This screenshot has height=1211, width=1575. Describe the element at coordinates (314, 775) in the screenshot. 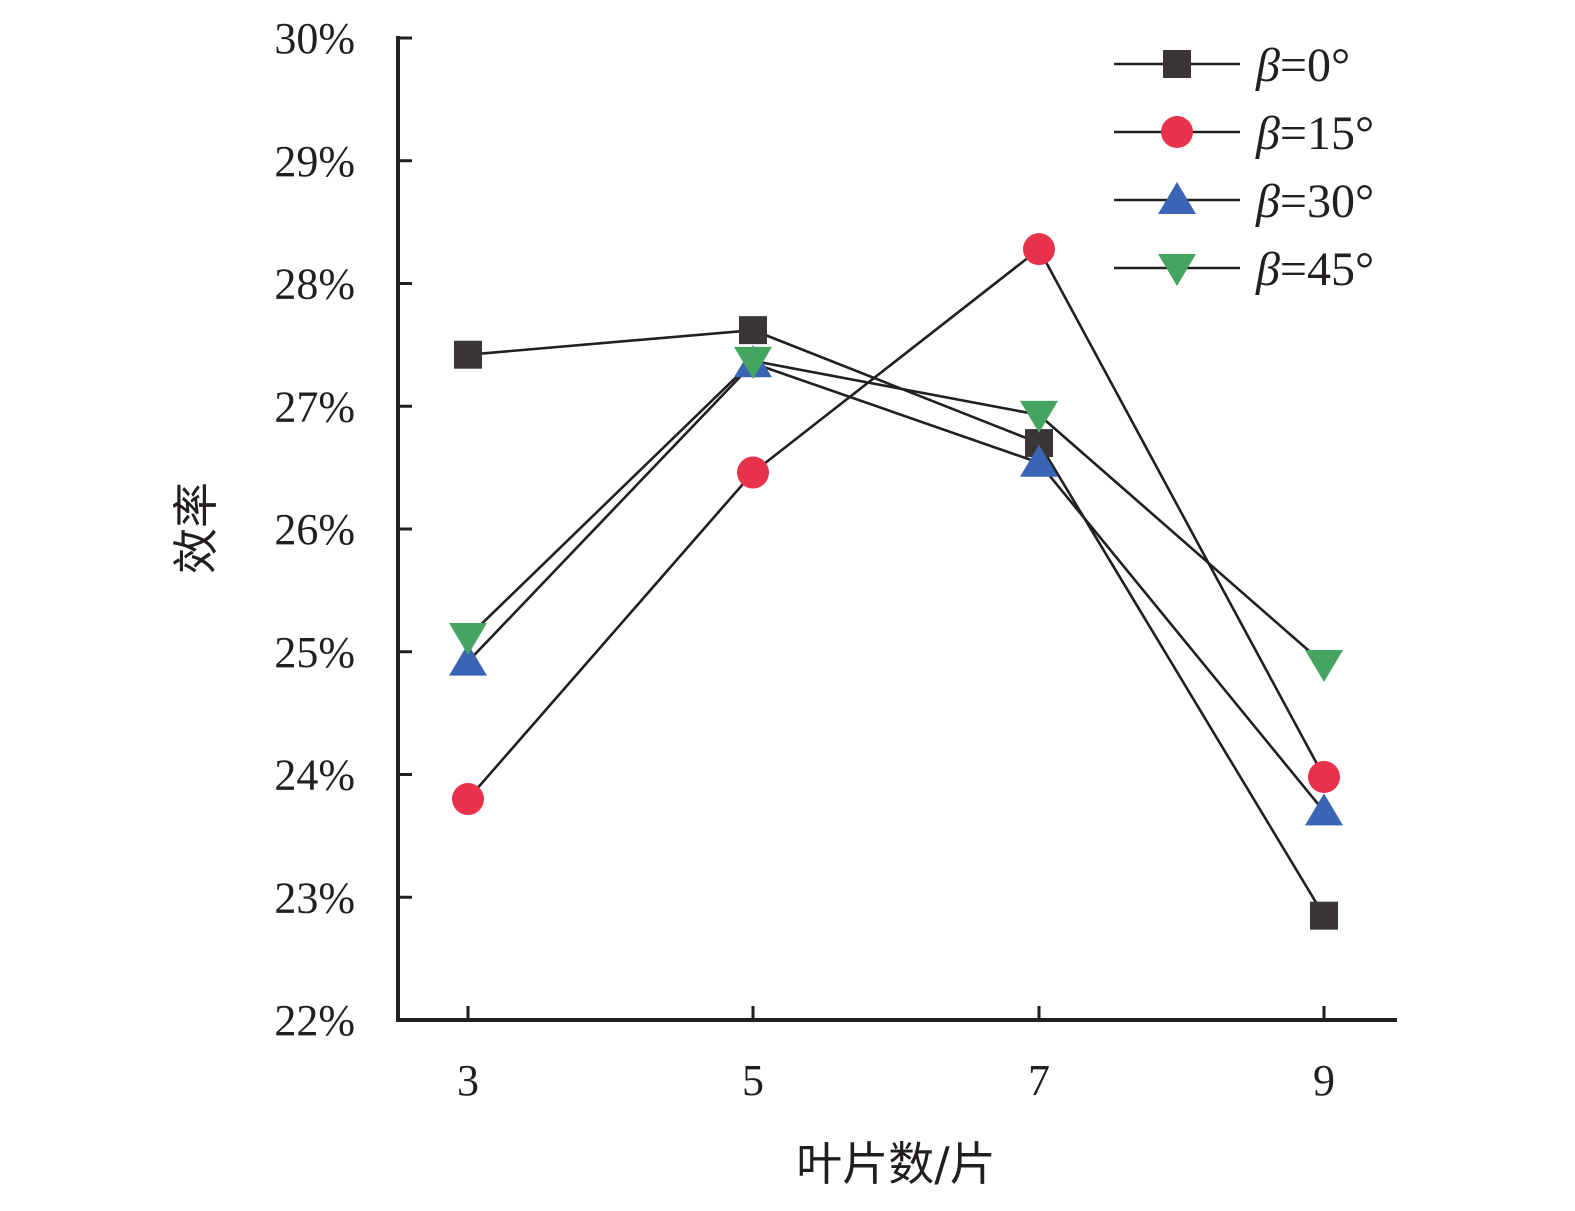

I see `y-tick-label: 24%` at that location.